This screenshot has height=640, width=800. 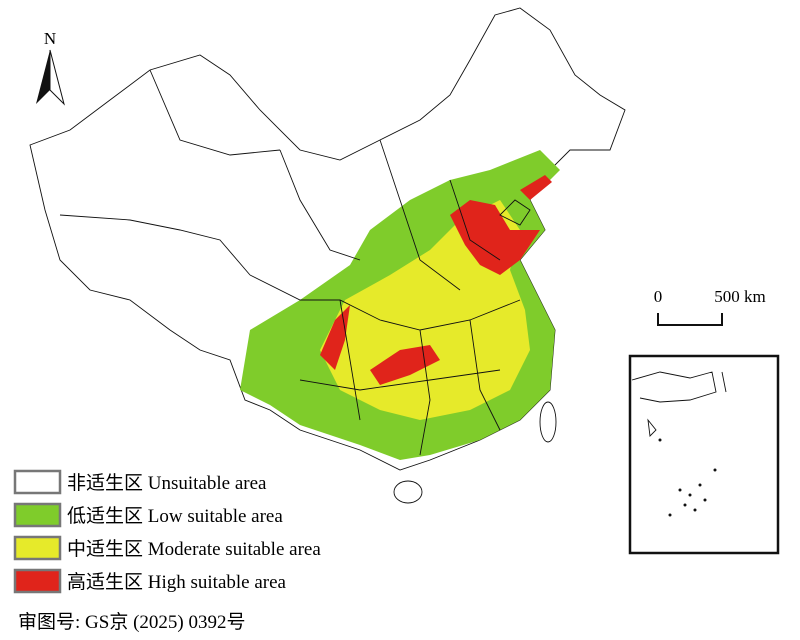 What do you see at coordinates (167, 483) in the screenshot?
I see `legend-label: 非适生区 Unsuitable area` at bounding box center [167, 483].